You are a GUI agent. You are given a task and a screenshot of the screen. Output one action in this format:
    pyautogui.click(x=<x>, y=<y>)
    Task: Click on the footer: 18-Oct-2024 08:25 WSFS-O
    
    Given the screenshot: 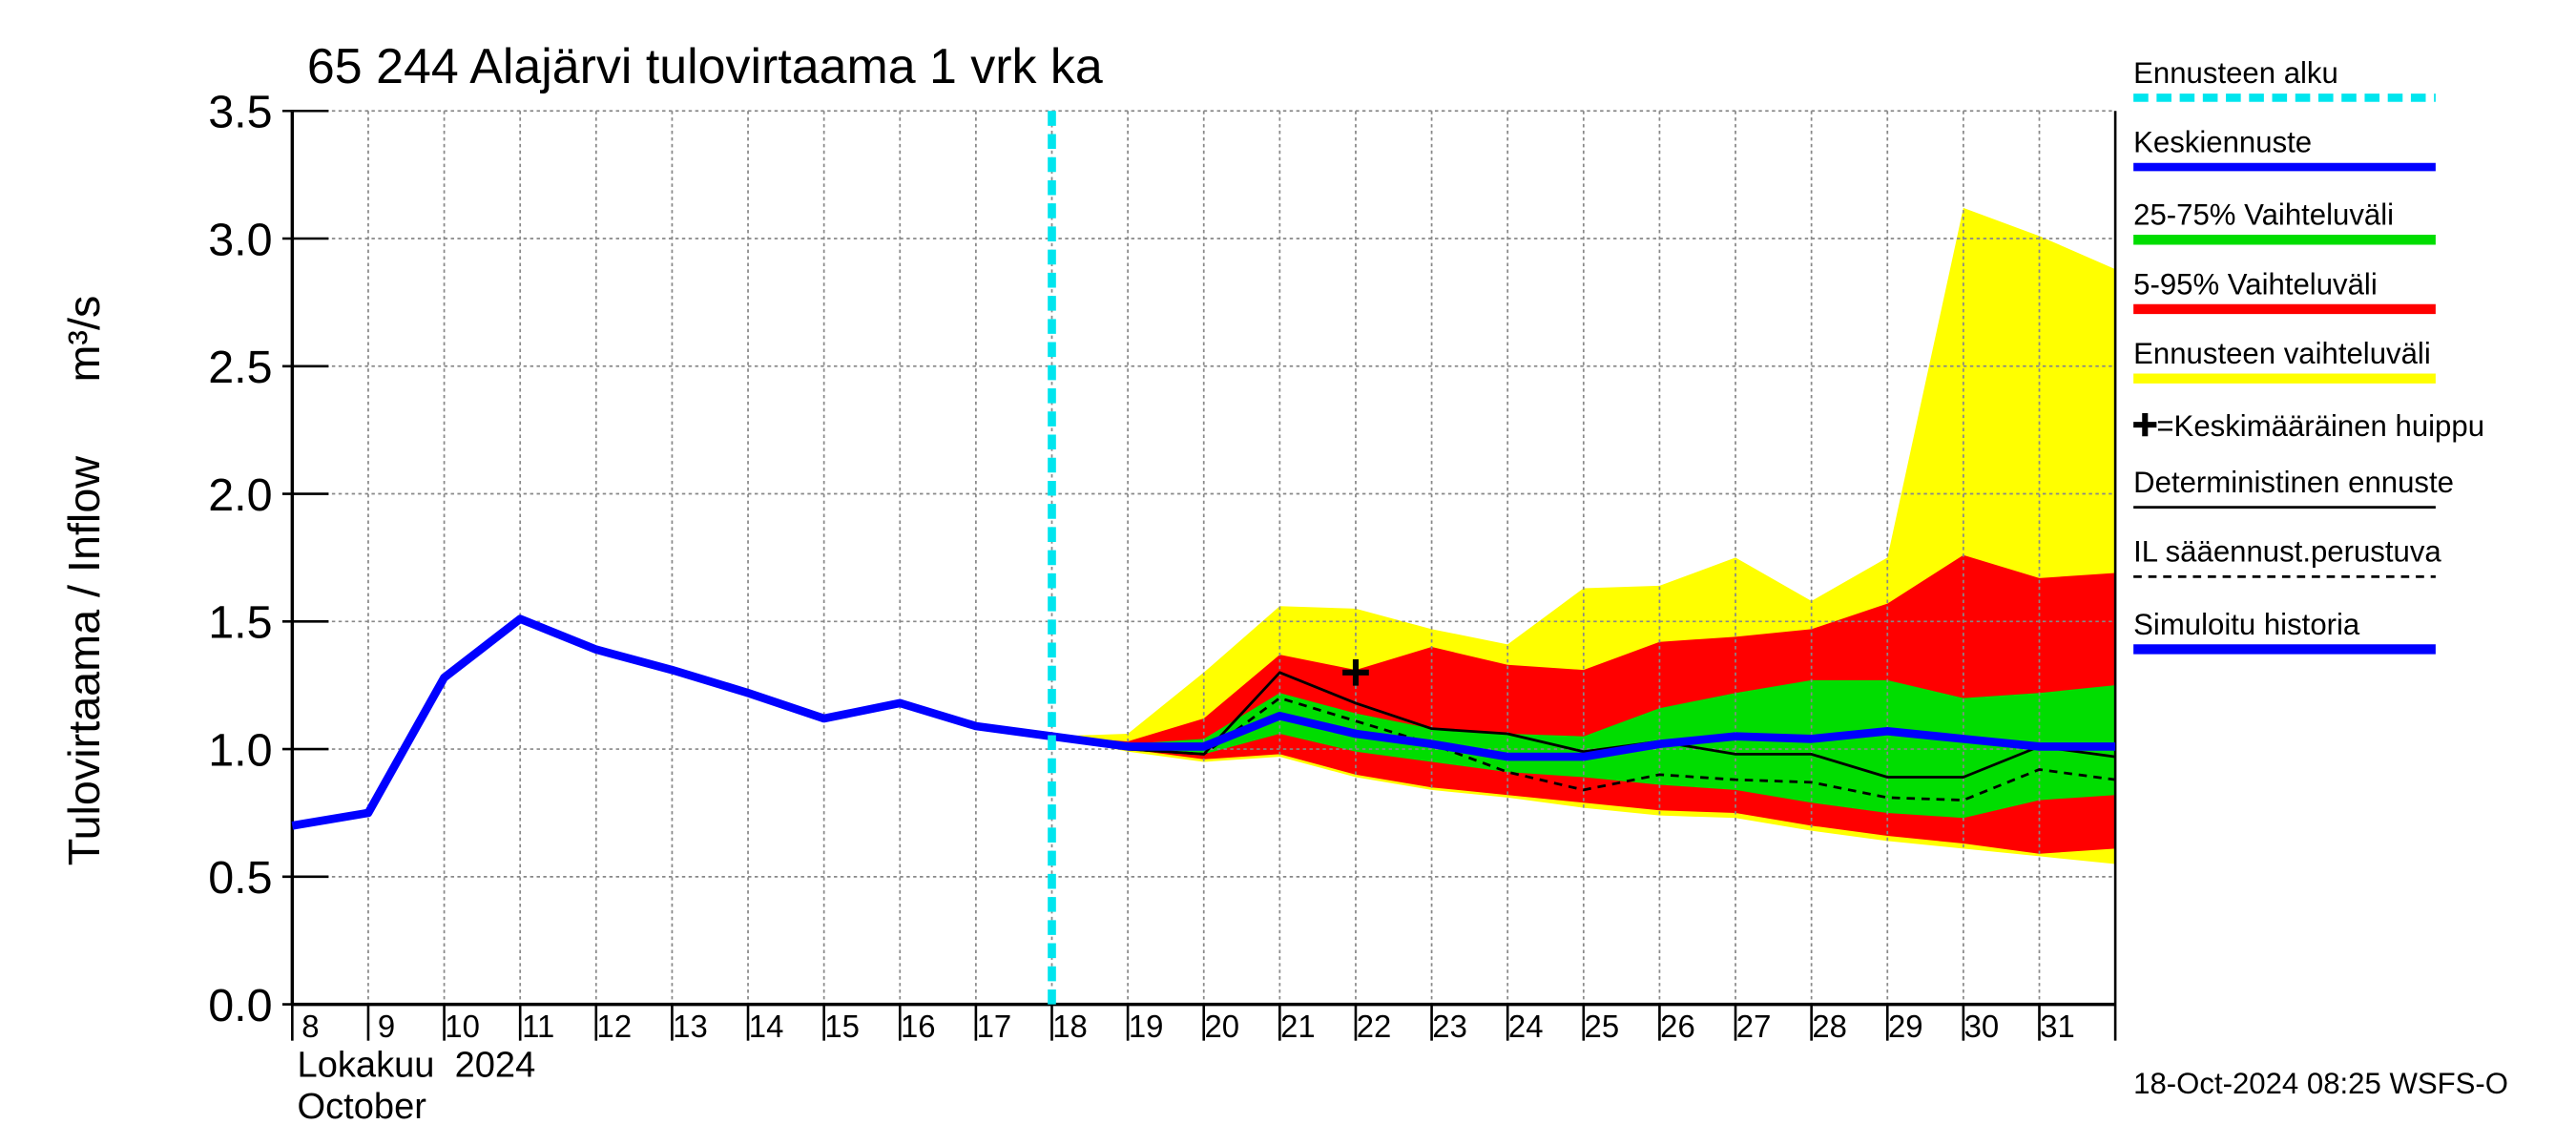 What is the action you would take?
    pyautogui.click(x=2320, y=1083)
    